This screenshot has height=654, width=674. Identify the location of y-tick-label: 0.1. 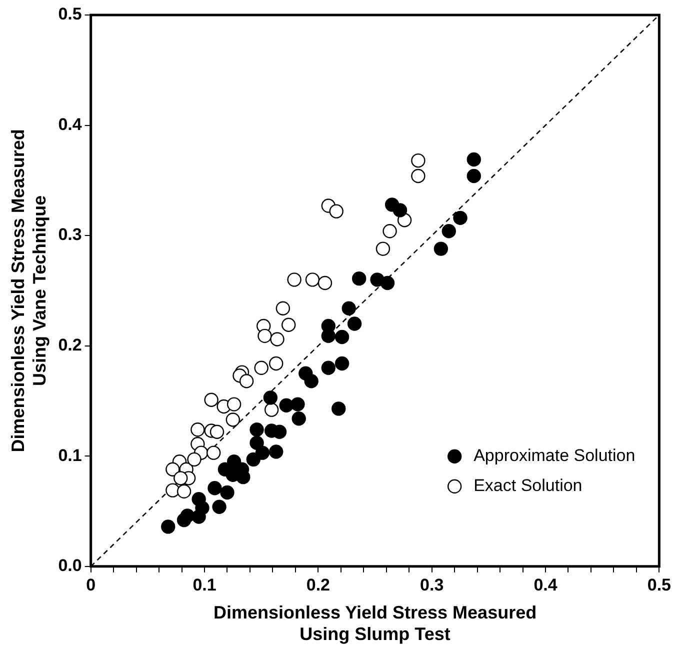
(70, 455).